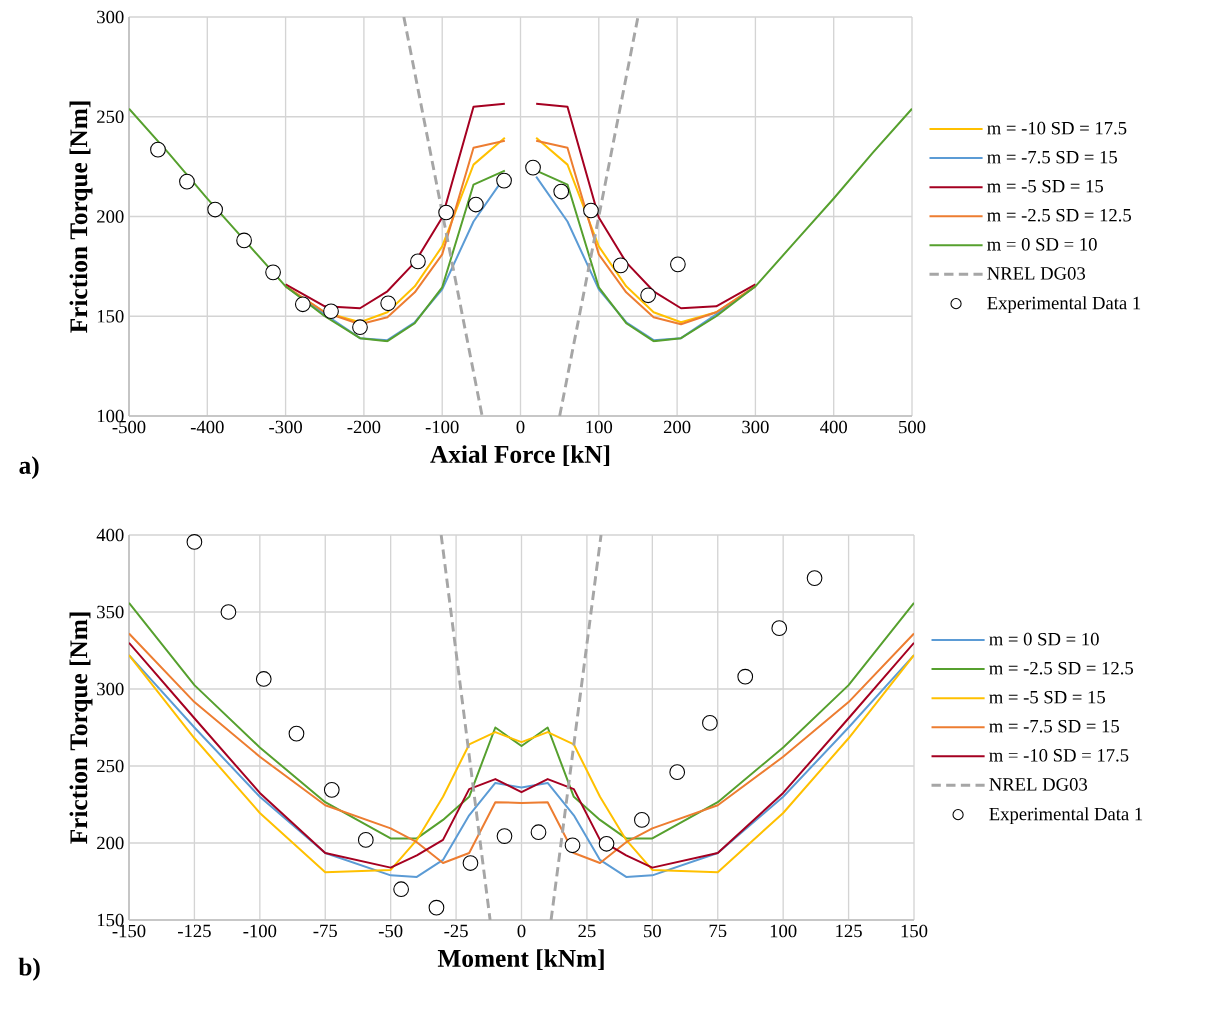 The image size is (1225, 1025). What do you see at coordinates (456, 931) in the screenshot?
I see `x-tick-label: -25` at bounding box center [456, 931].